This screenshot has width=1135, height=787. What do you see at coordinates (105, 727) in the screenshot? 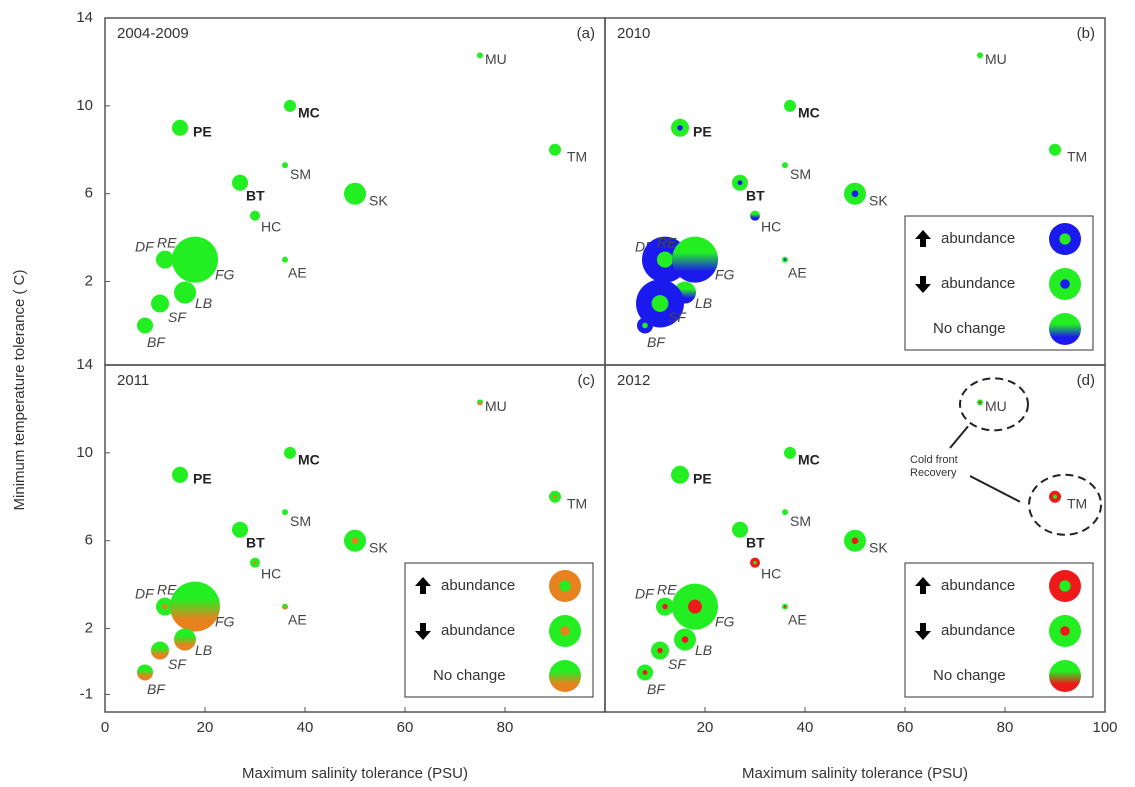
I see `x-tick-label: 0` at bounding box center [105, 727].